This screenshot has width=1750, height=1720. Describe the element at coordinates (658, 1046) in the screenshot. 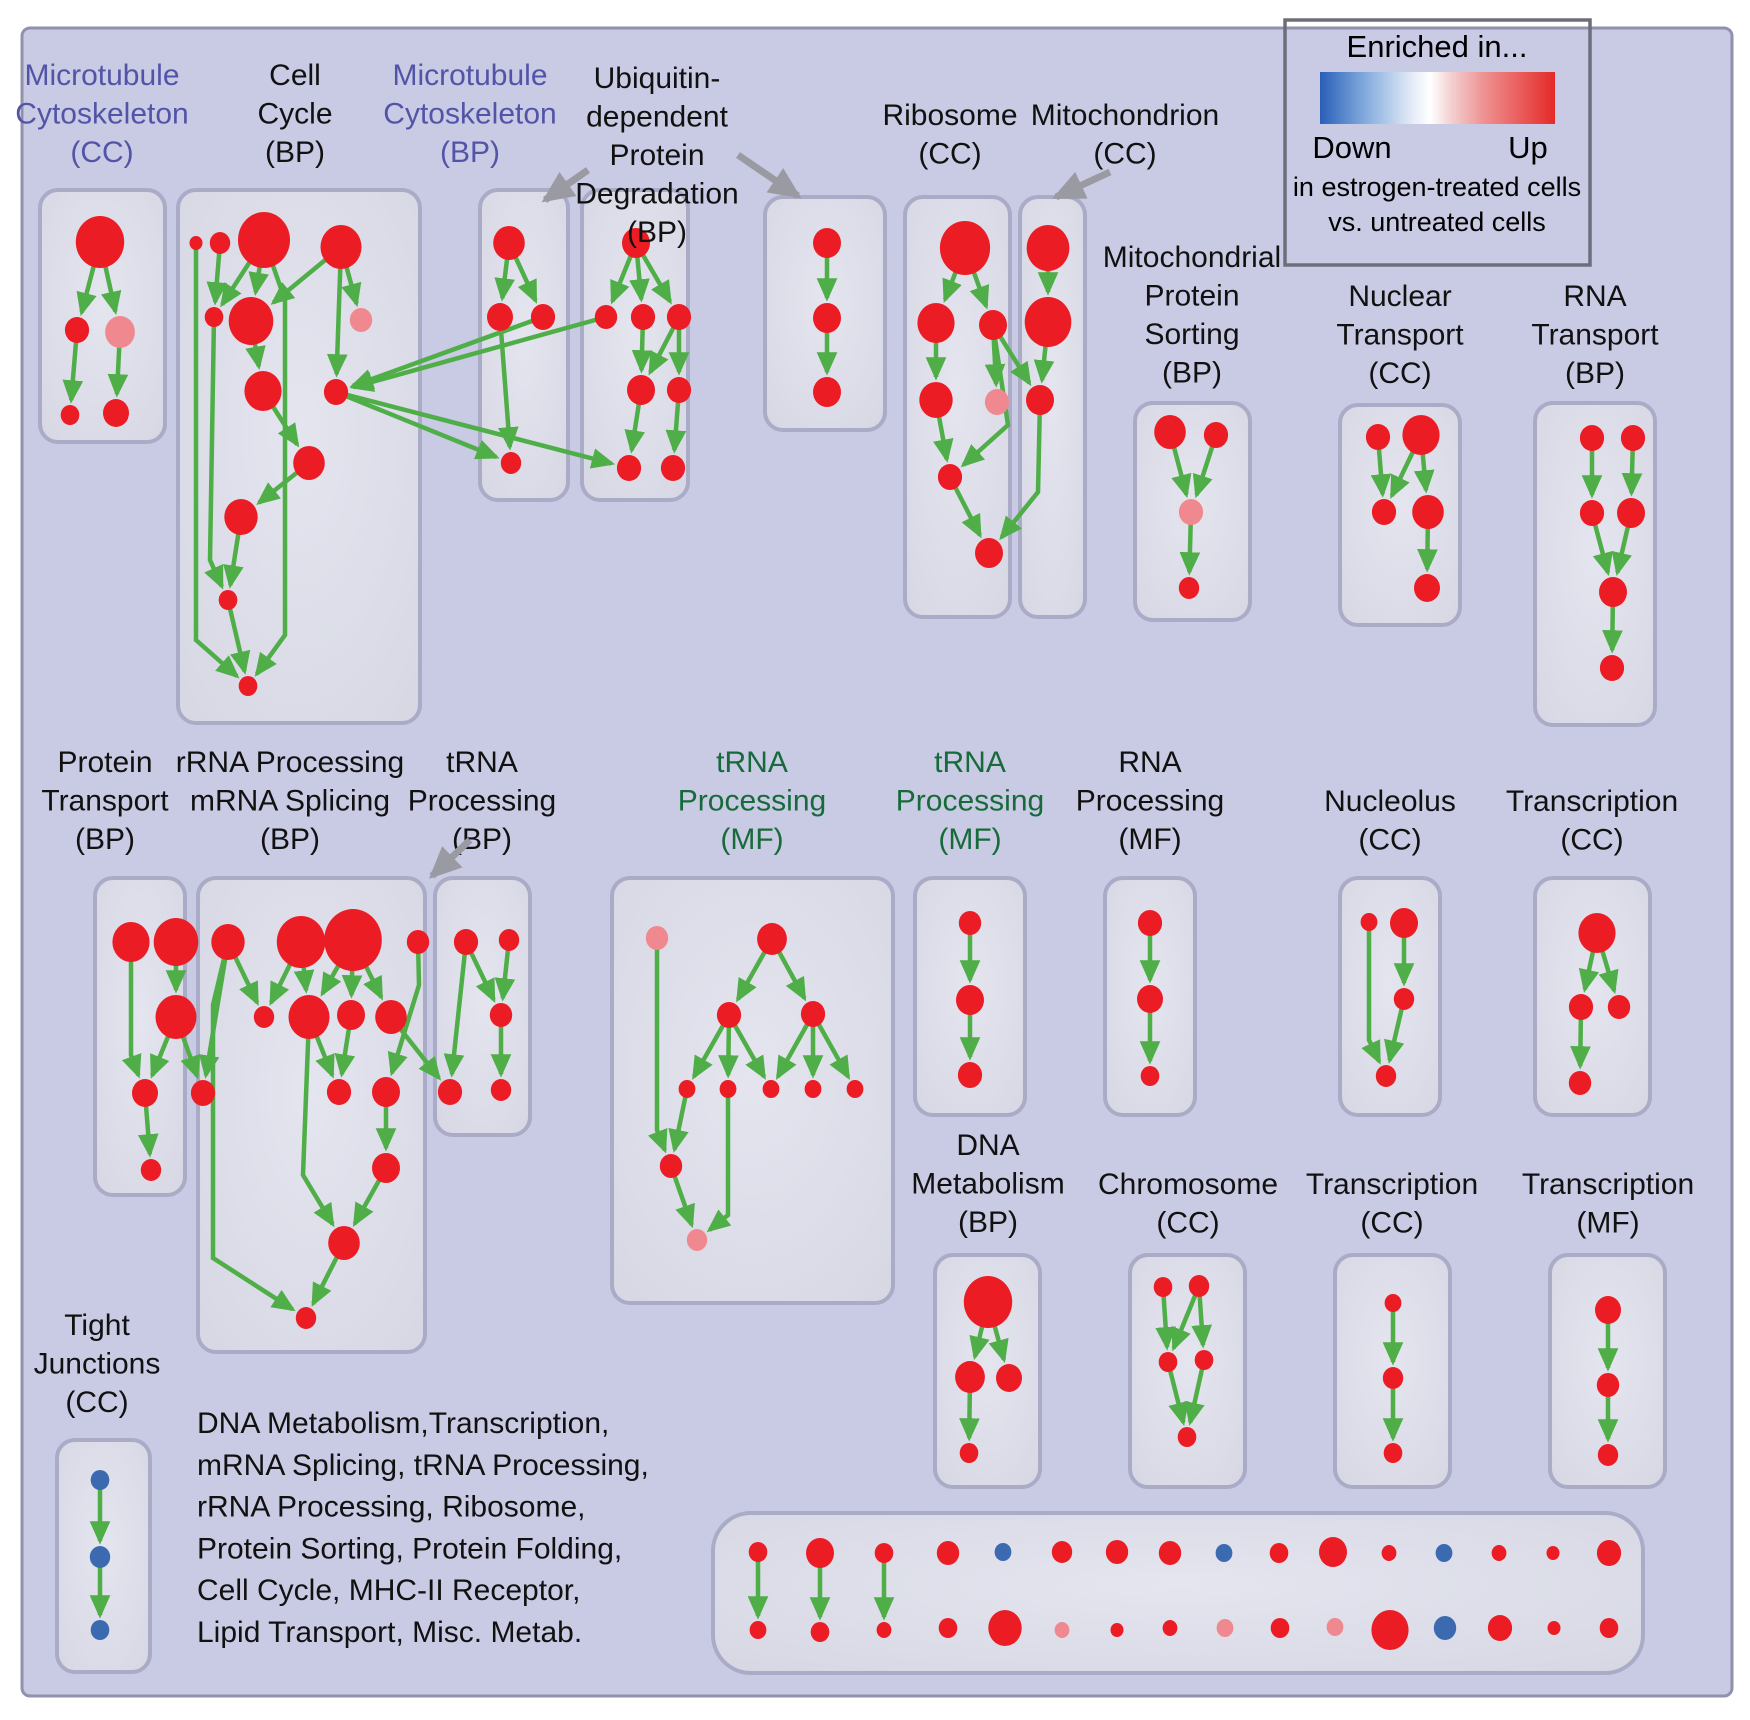

I see `edge-trna-processing-mf-a` at that location.